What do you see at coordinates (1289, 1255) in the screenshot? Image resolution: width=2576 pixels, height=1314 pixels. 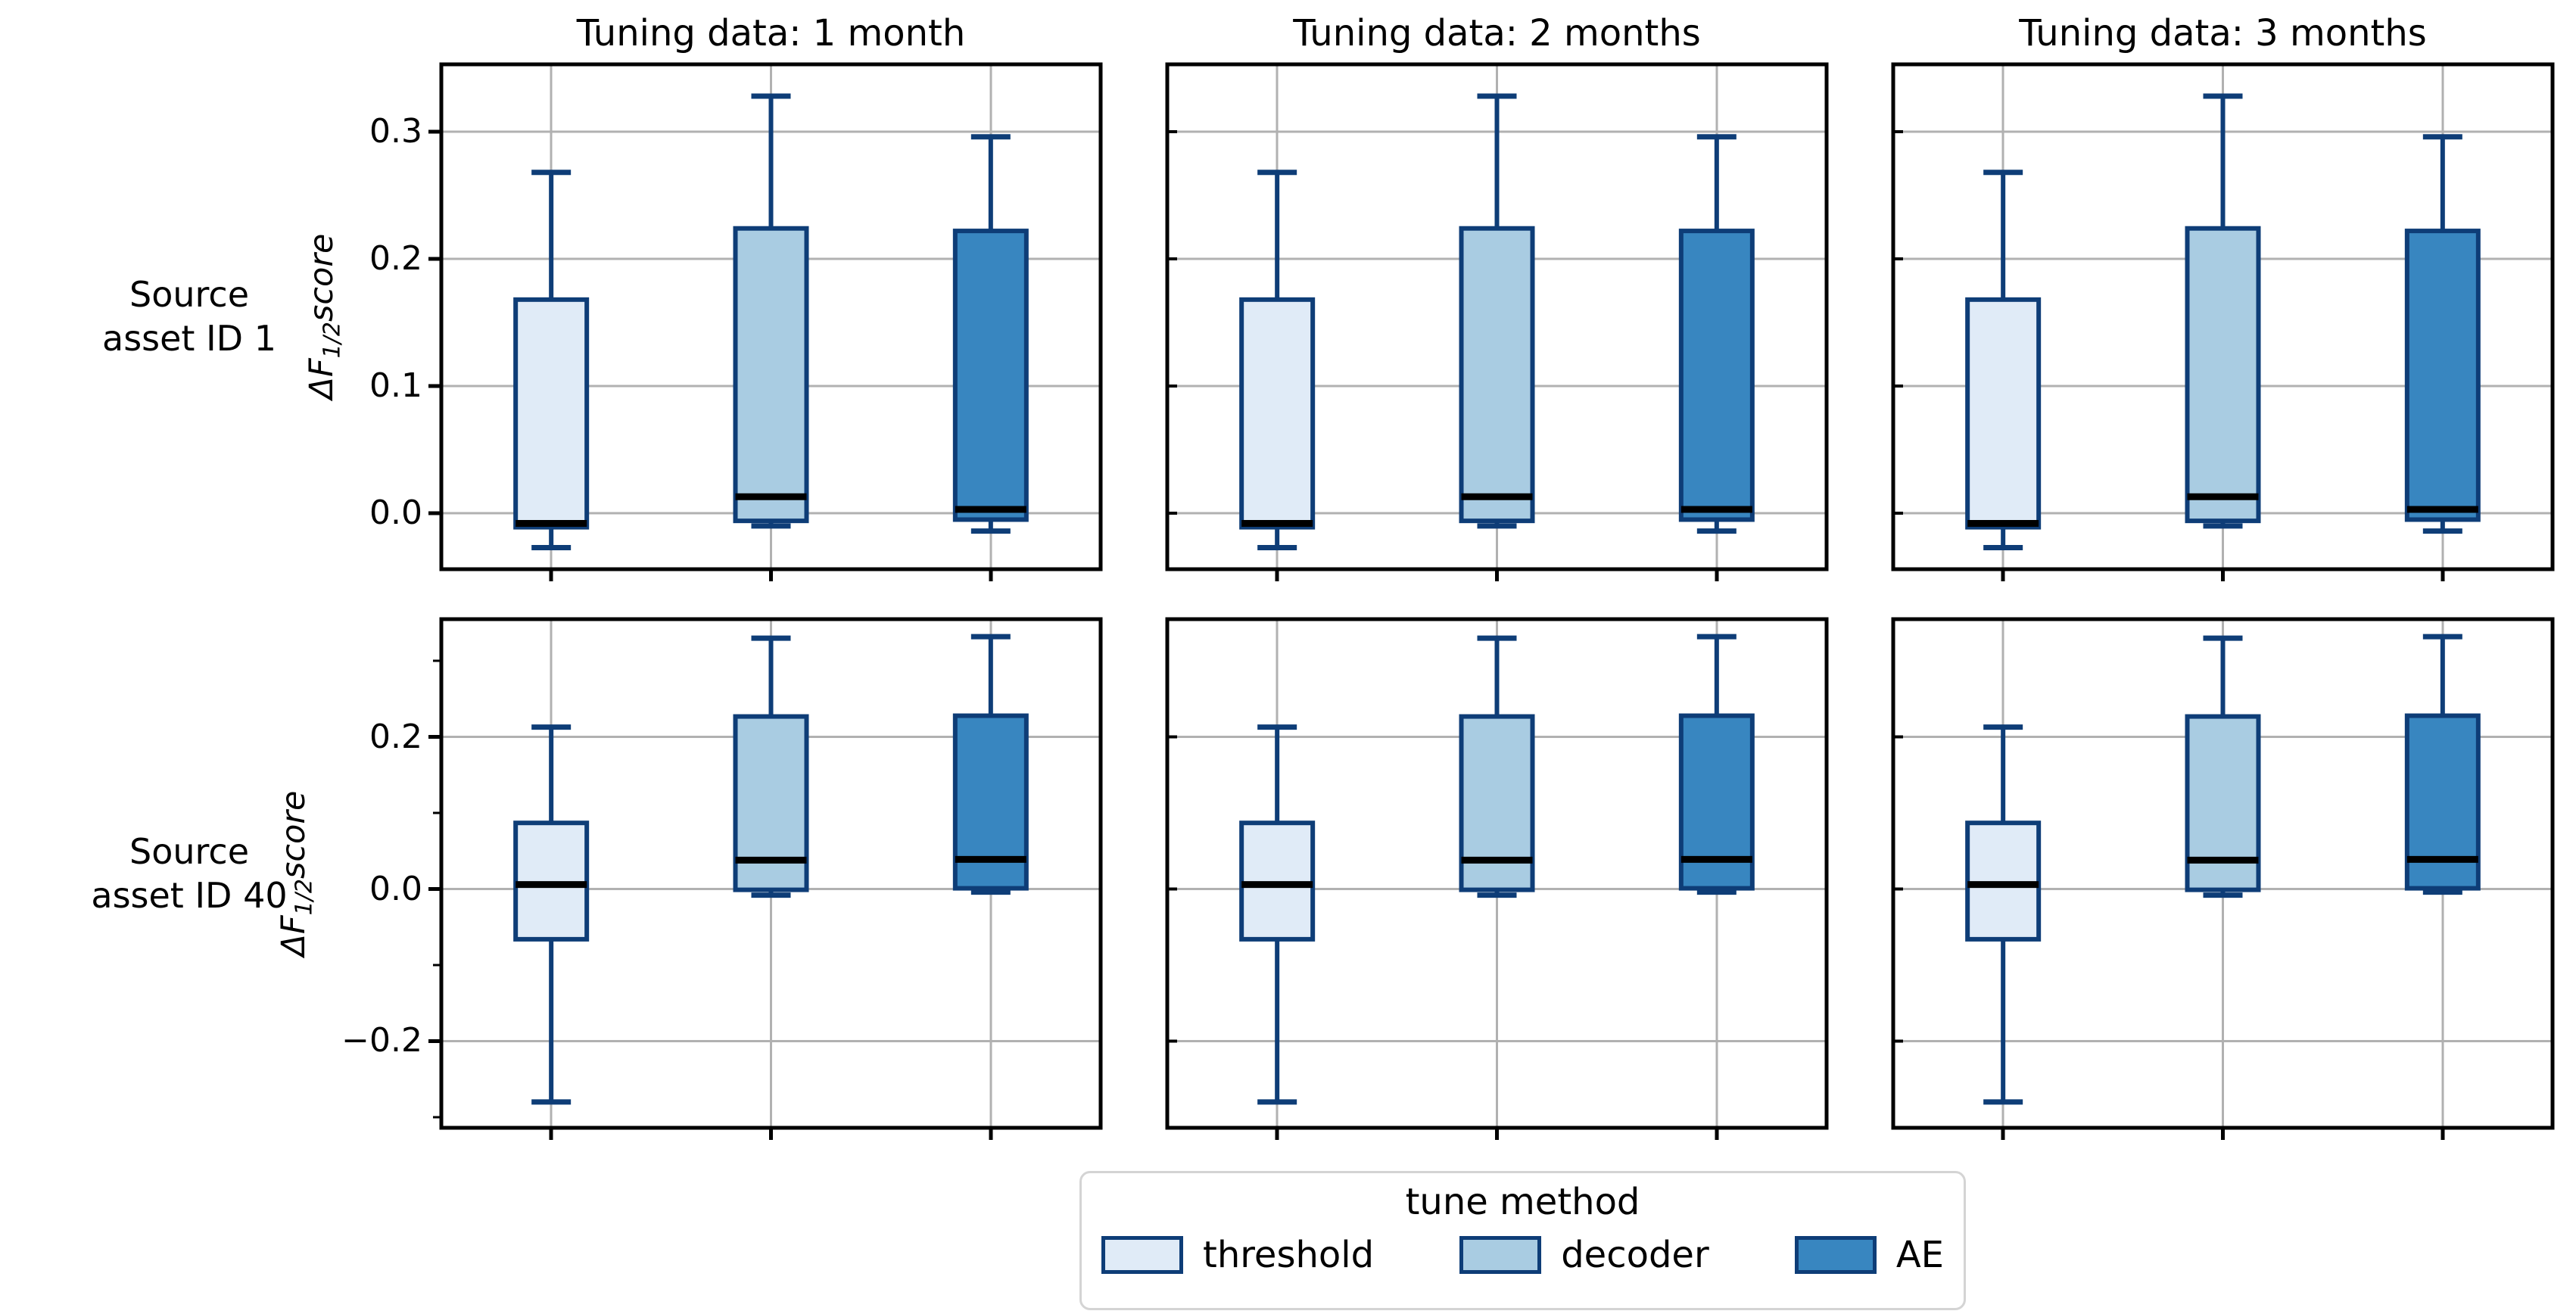 I see `legend-label: threshold` at bounding box center [1289, 1255].